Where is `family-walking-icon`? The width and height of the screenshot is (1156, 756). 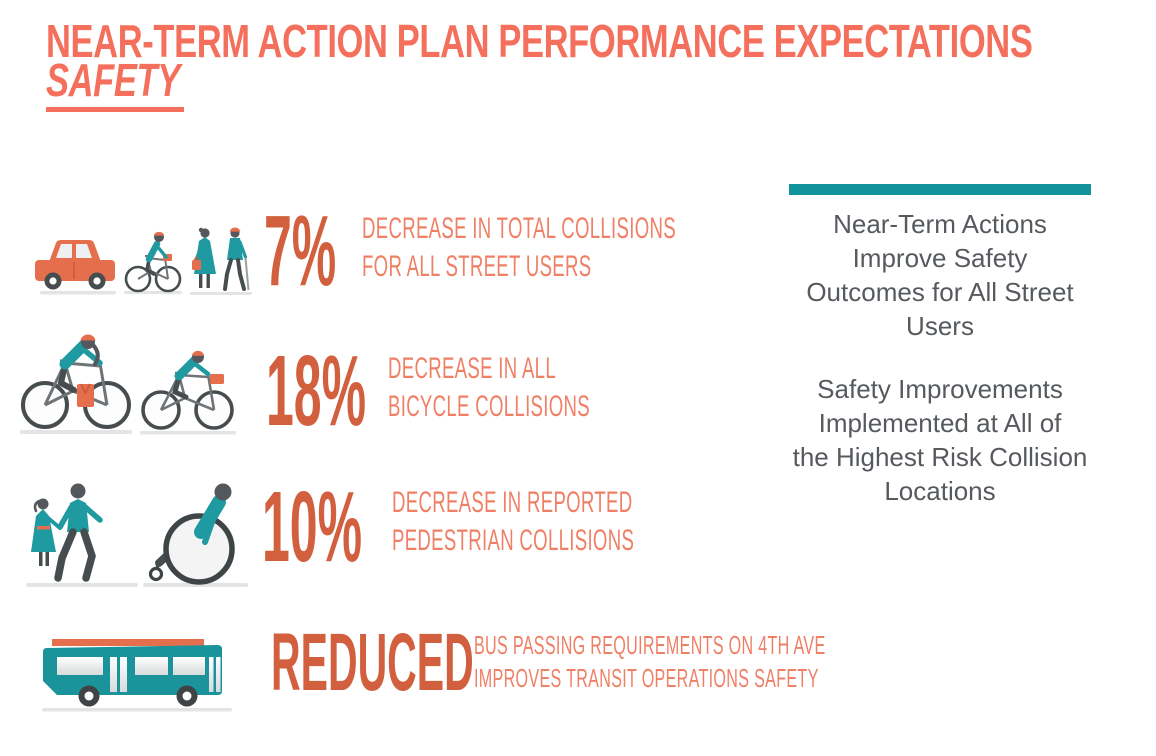 family-walking-icon is located at coordinates (82, 535).